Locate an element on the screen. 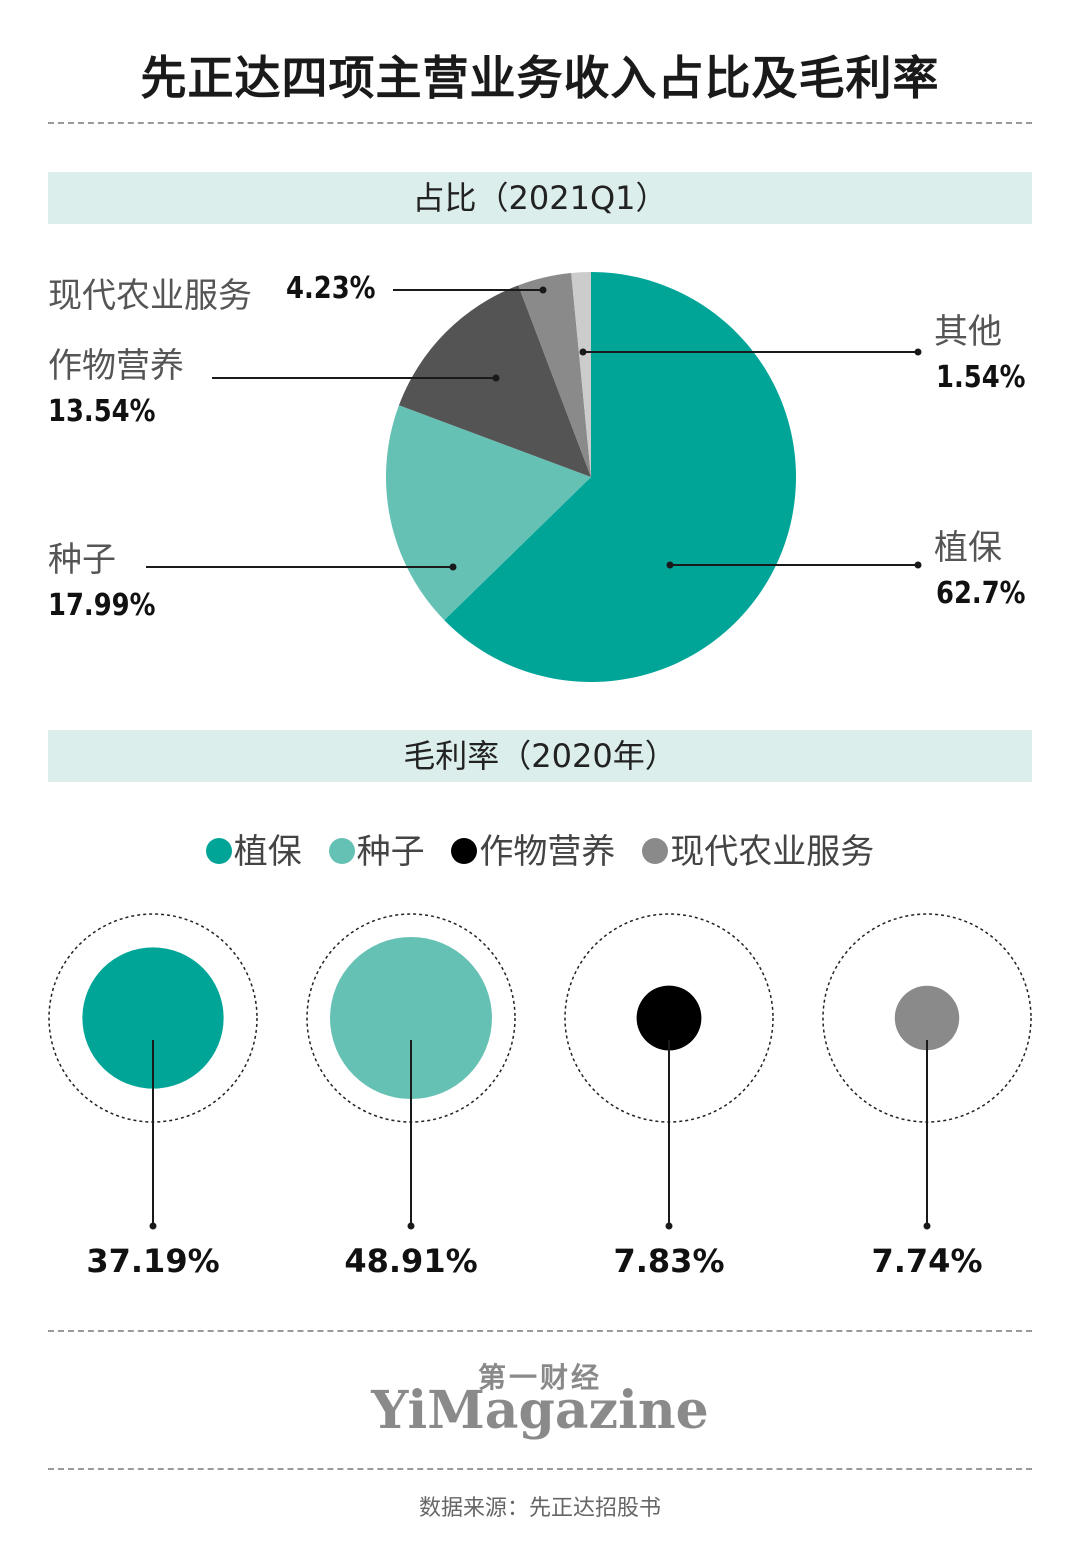 This screenshot has width=1080, height=1553. margin-value: 37.19% is located at coordinates (153, 1261).